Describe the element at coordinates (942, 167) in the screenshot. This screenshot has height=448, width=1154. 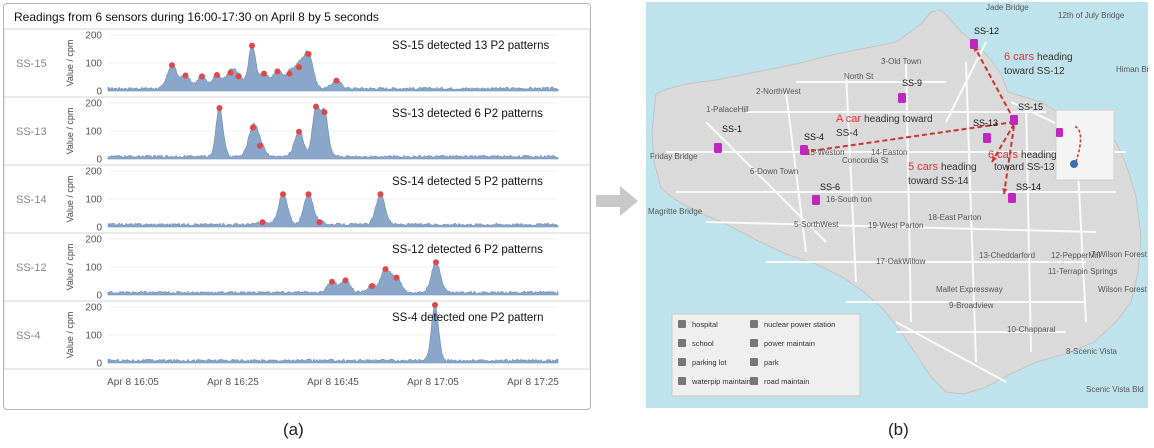
I see `route-annotation: 5 cars heading` at that location.